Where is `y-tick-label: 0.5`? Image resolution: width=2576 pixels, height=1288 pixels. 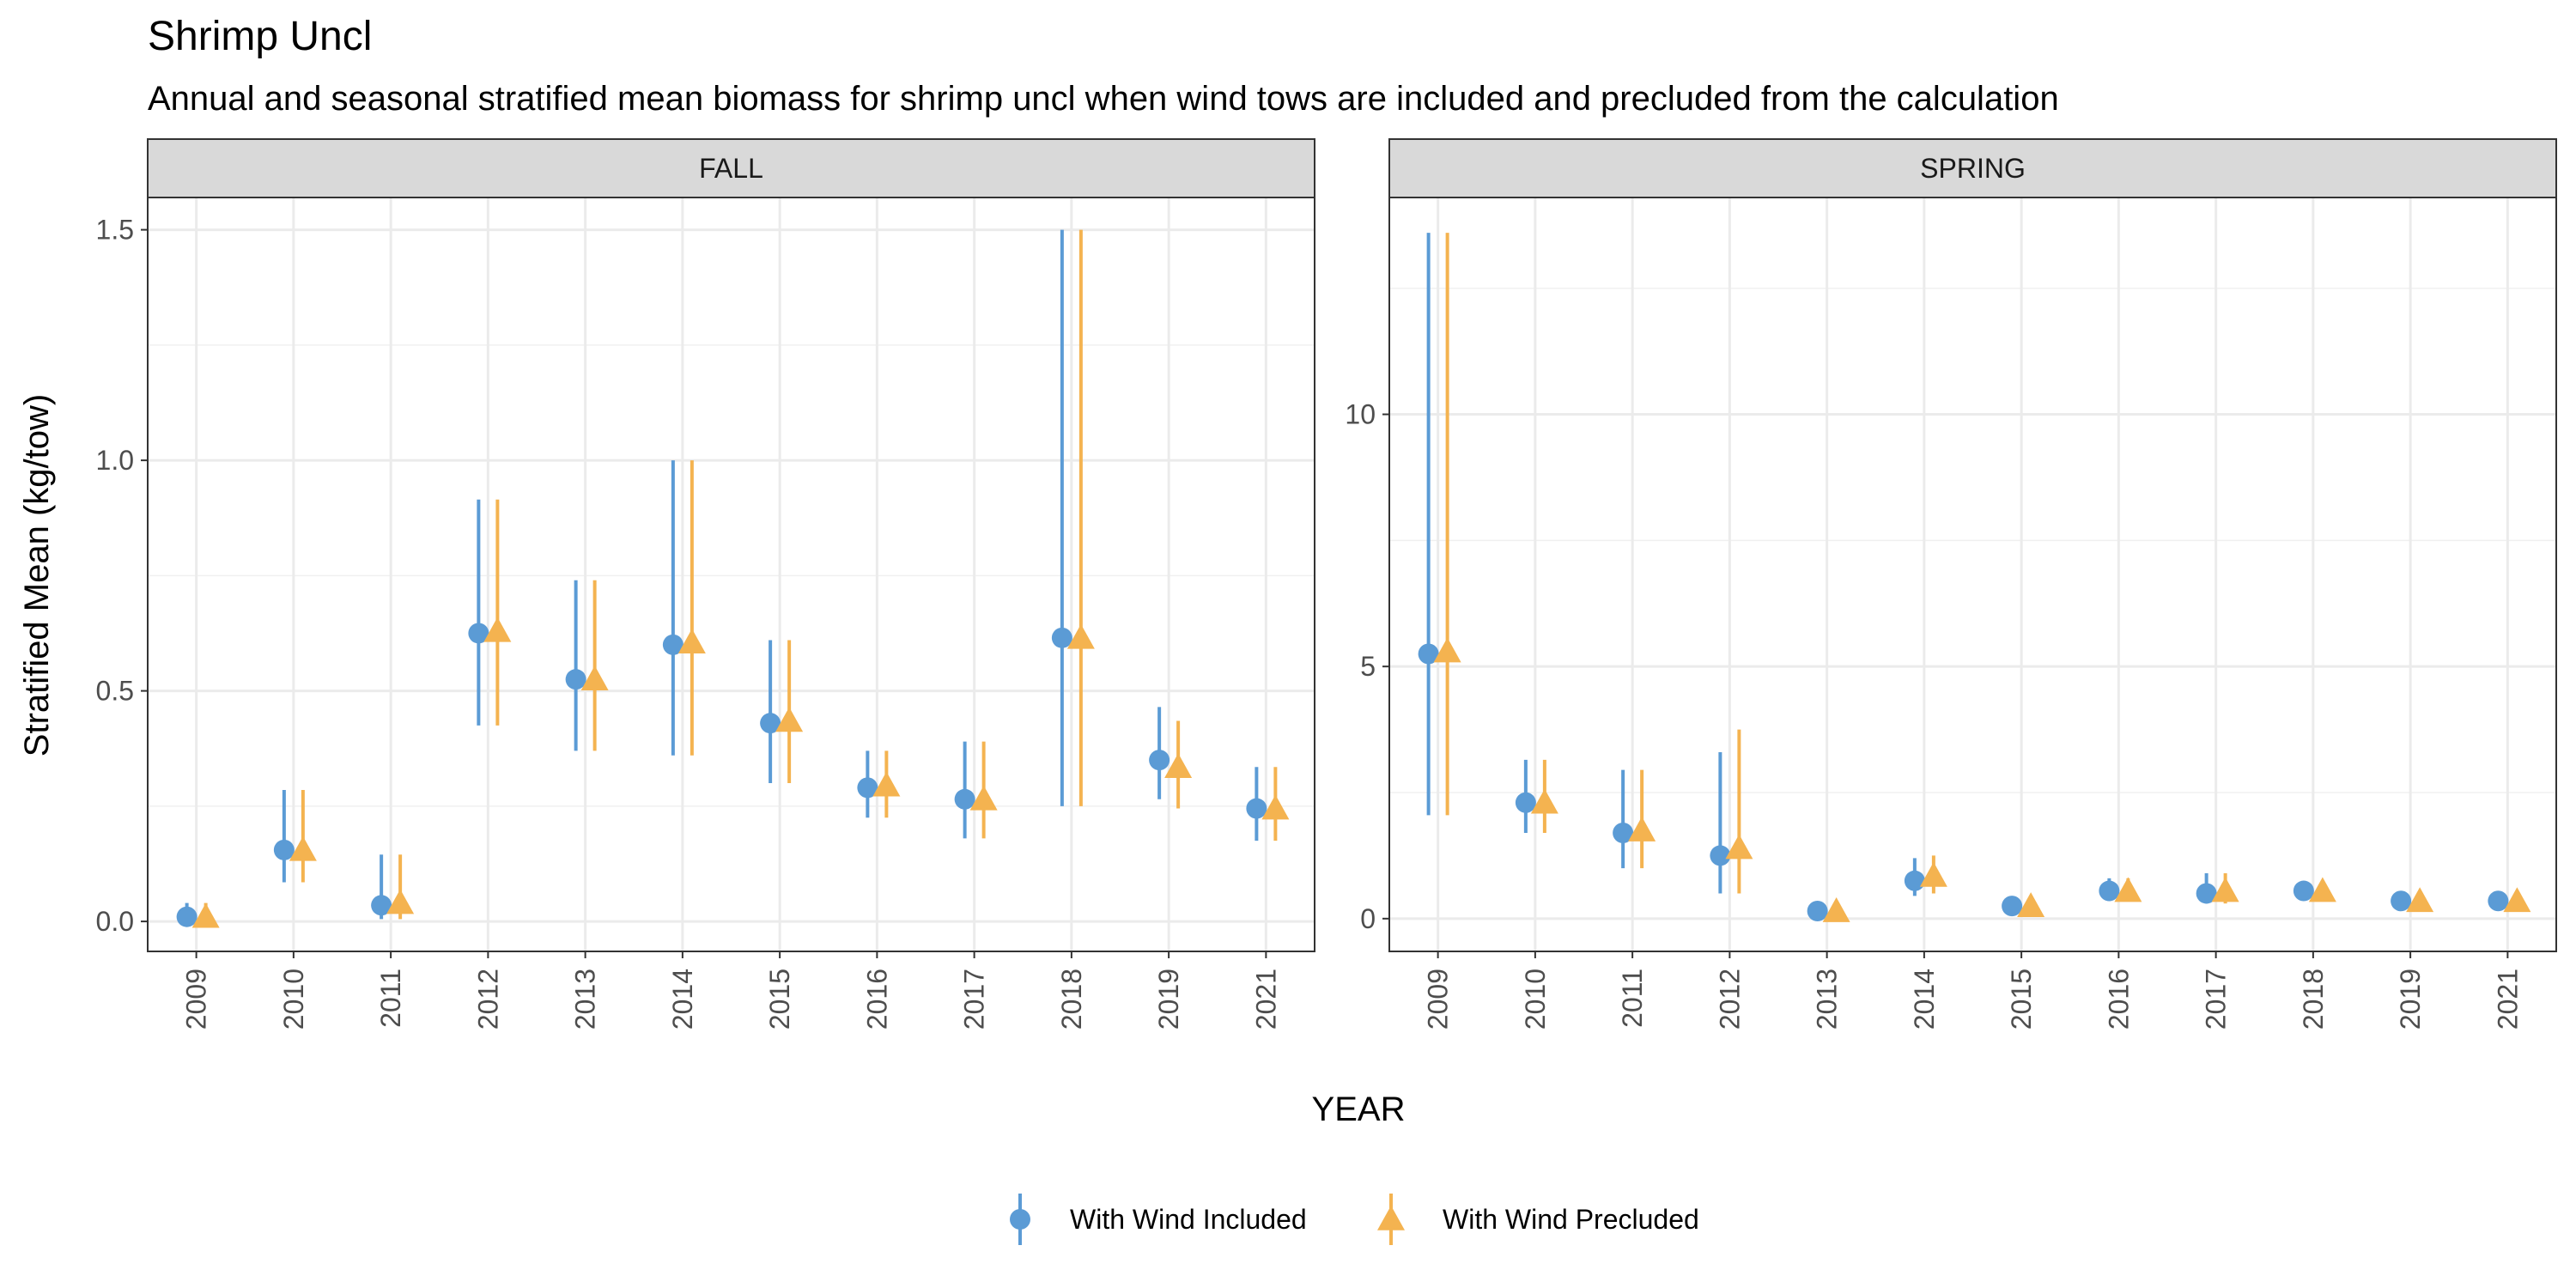
y-tick-label: 0.5 is located at coordinates (115, 691).